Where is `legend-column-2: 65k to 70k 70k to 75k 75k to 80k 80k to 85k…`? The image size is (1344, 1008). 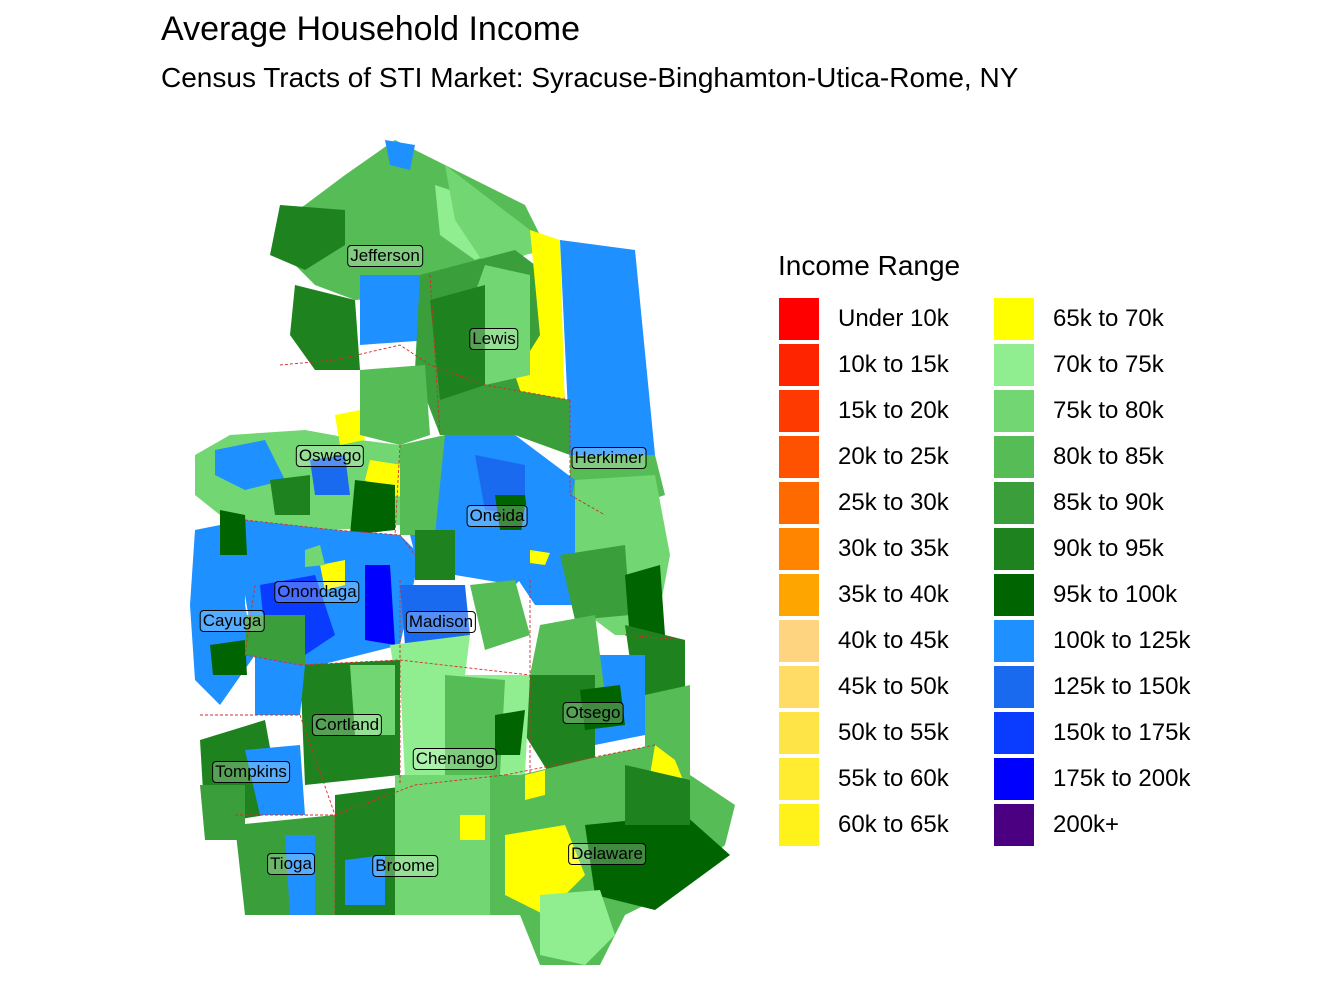
legend-column-2: 65k to 70k 70k to 75k 75k to 80k 80k to 85k… is located at coordinates (1091, 572).